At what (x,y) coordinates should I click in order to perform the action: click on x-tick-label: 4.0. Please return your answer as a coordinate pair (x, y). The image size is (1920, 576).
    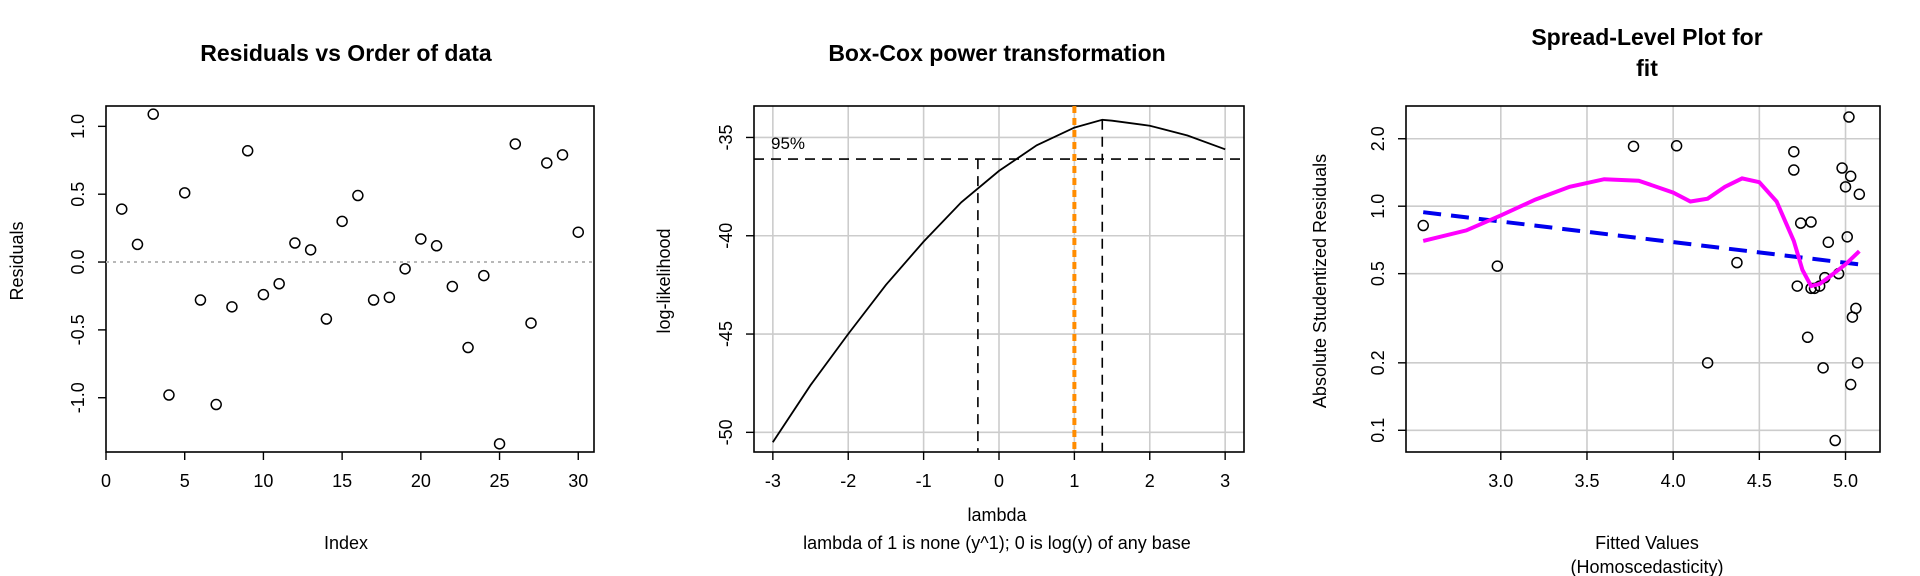
    Looking at the image, I should click on (1673, 481).